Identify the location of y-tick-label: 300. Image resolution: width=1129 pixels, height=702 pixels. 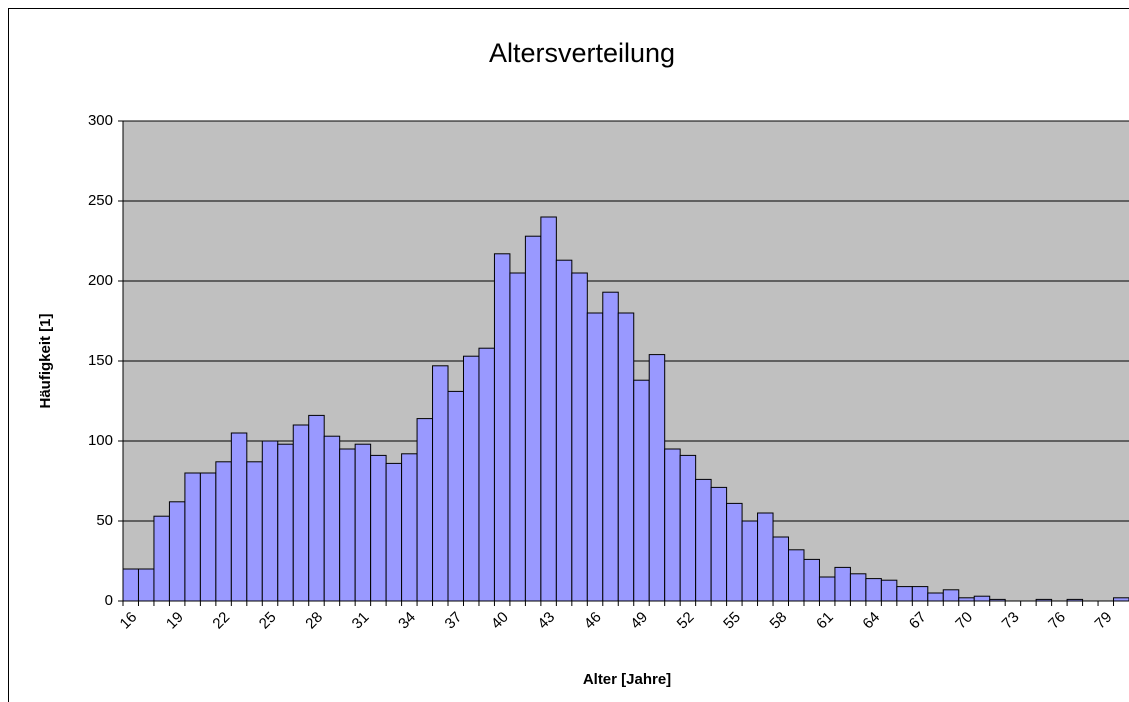
(100, 120).